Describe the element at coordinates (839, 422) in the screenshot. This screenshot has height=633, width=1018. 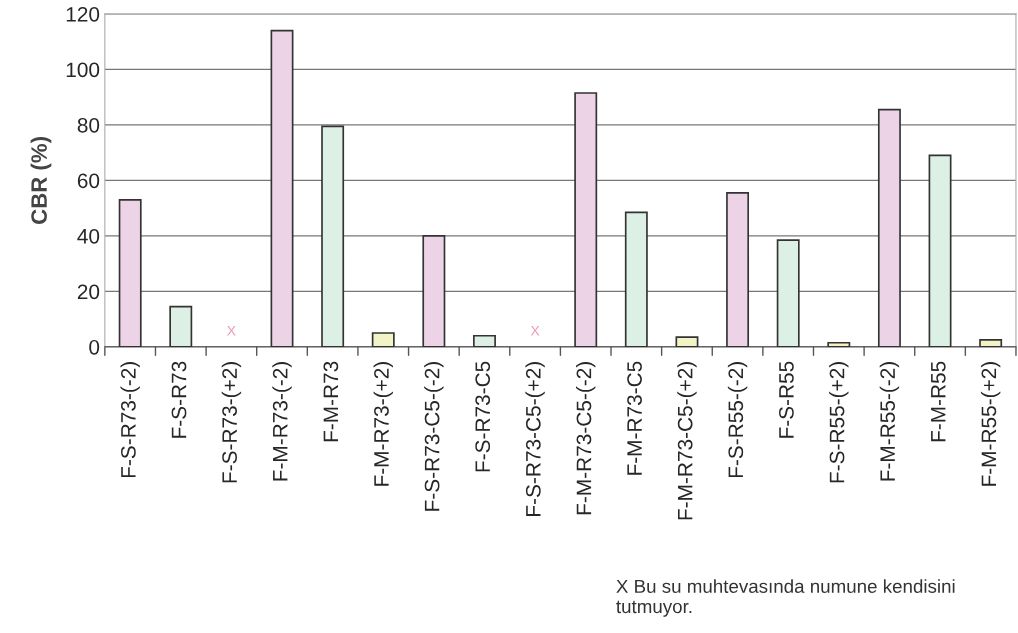
I see `x-tick-label: F-S-R55-(+2)` at that location.